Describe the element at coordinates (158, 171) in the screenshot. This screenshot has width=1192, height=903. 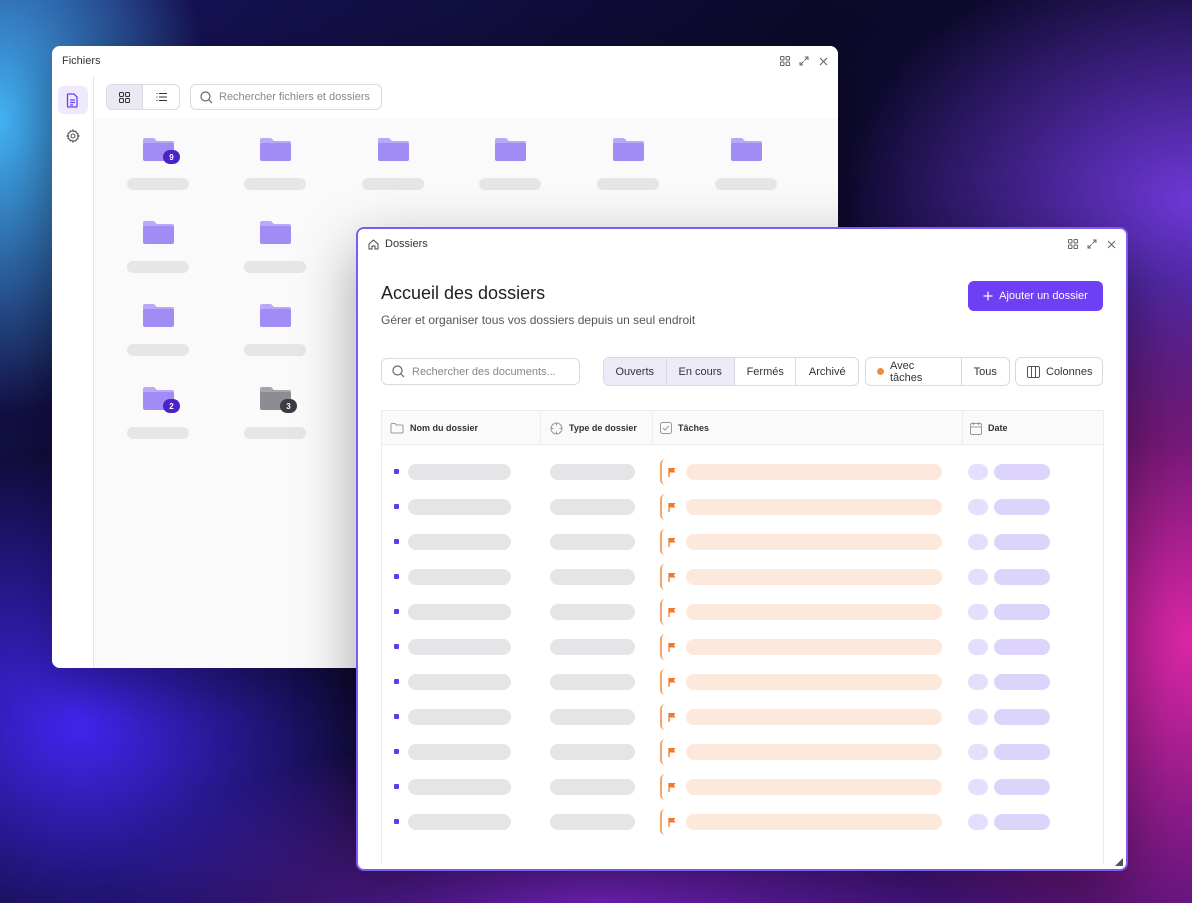
I see `folder-item: 9` at that location.